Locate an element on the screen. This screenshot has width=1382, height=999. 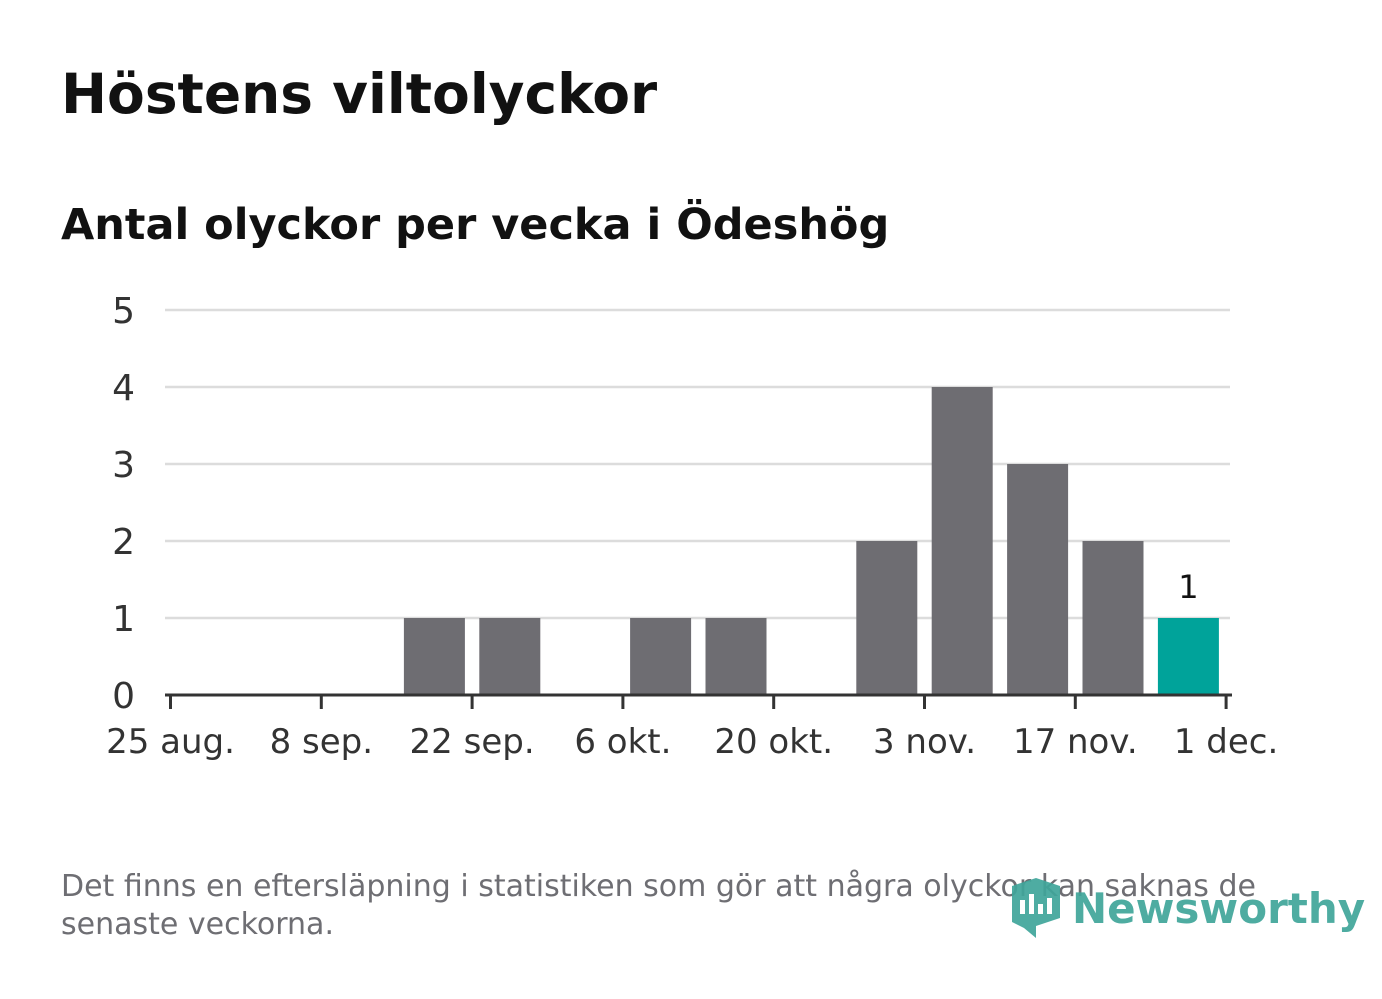
x-tick-label: 22 sep. is located at coordinates (472, 742).